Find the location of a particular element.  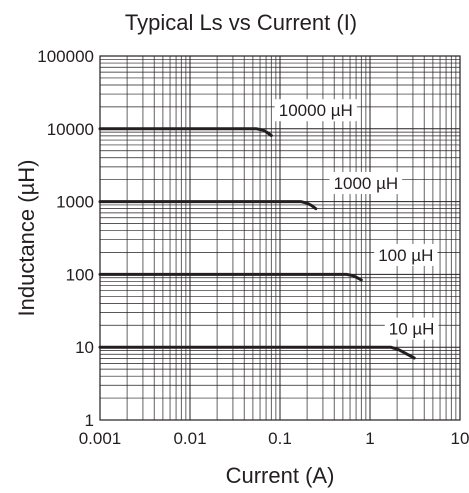

series-label-1: 1000 µH is located at coordinates (366, 183).